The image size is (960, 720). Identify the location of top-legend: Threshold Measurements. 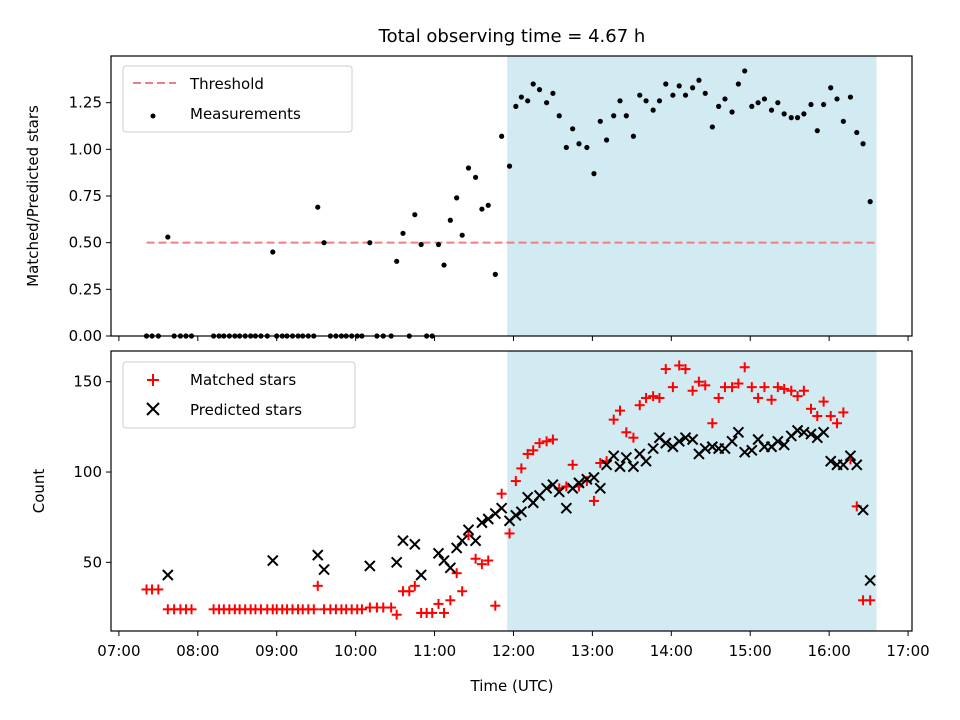
(237, 99).